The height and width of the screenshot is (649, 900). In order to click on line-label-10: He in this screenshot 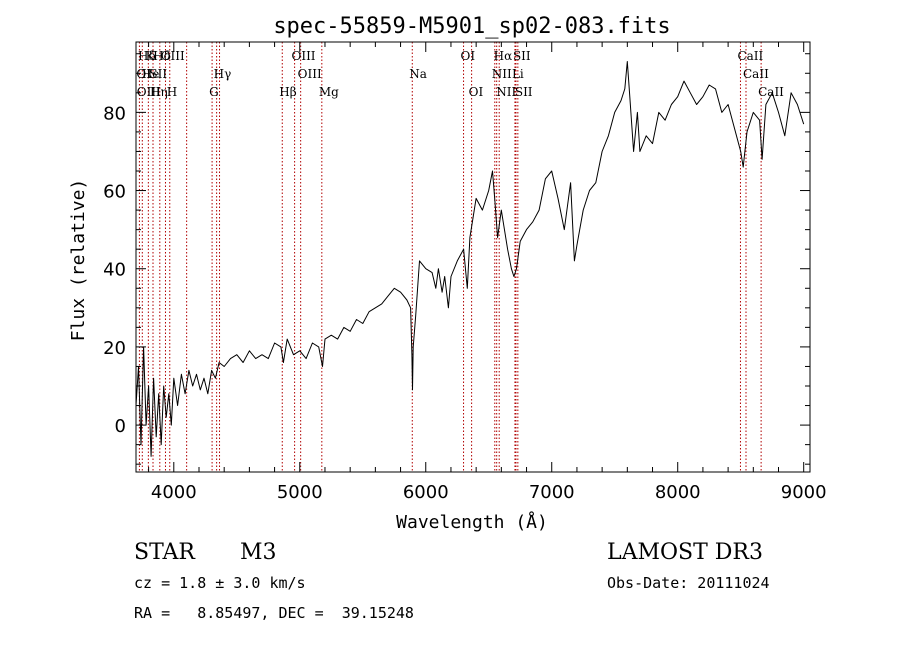, I will do `click(151, 74)`.